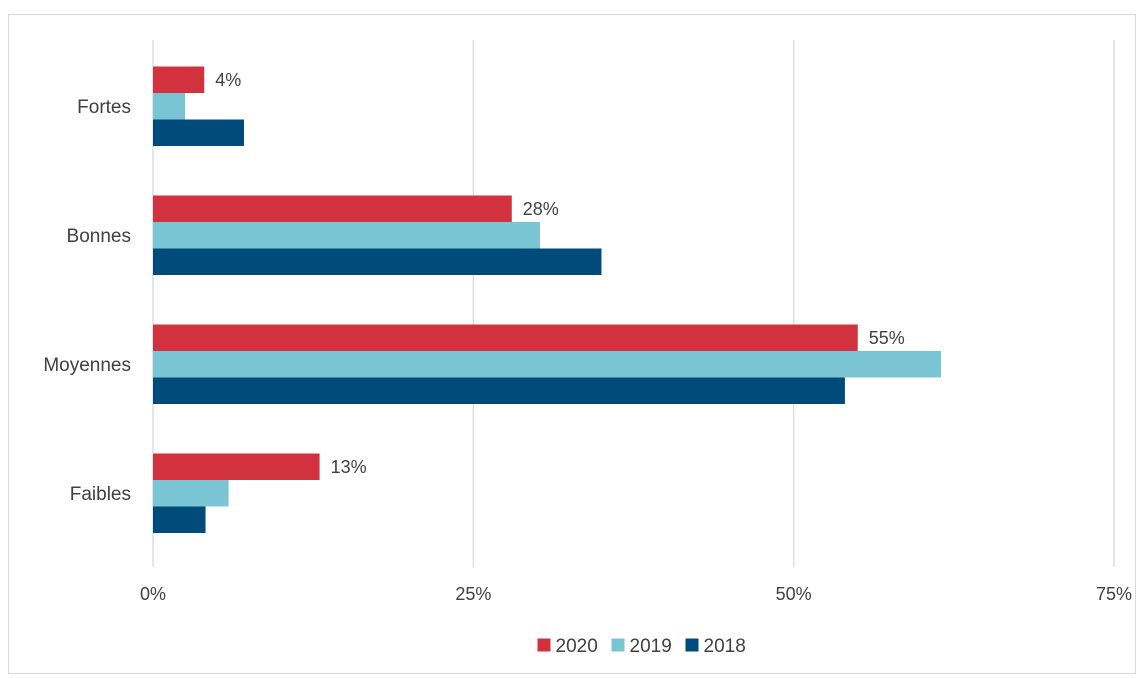 The image size is (1147, 679). What do you see at coordinates (794, 594) in the screenshot?
I see `x-tick-label: 50%` at bounding box center [794, 594].